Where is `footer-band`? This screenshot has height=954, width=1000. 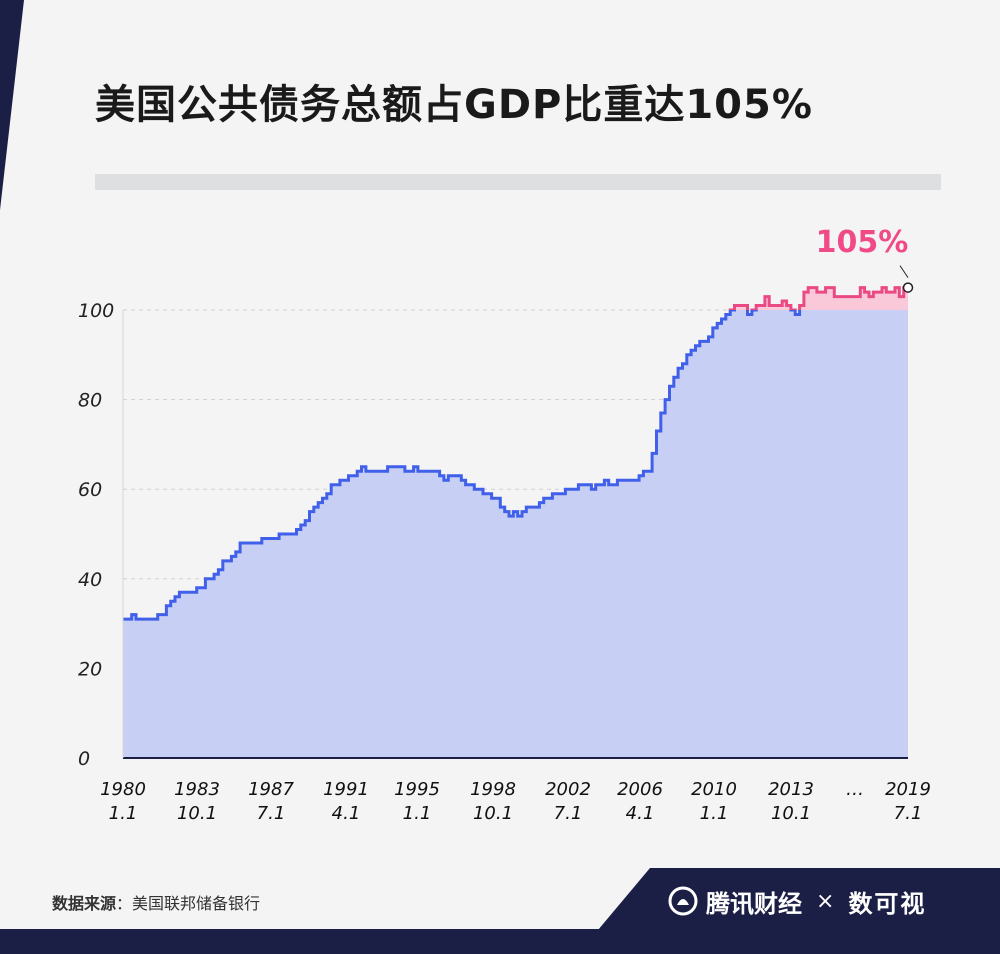 footer-band is located at coordinates (500, 941).